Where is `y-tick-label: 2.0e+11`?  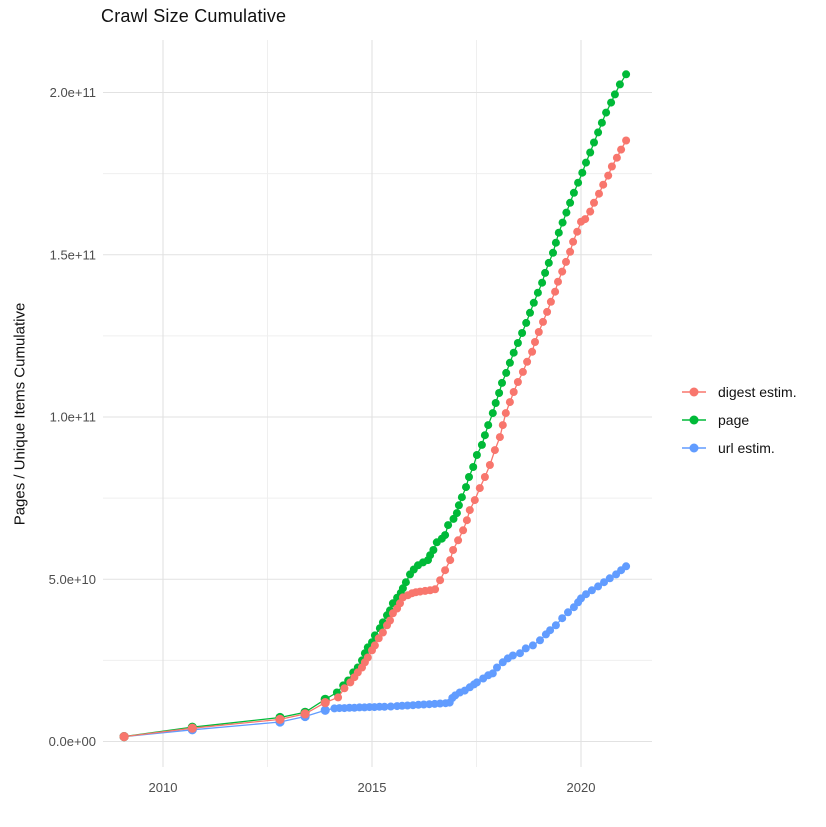
y-tick-label: 2.0e+11 is located at coordinates (73, 92).